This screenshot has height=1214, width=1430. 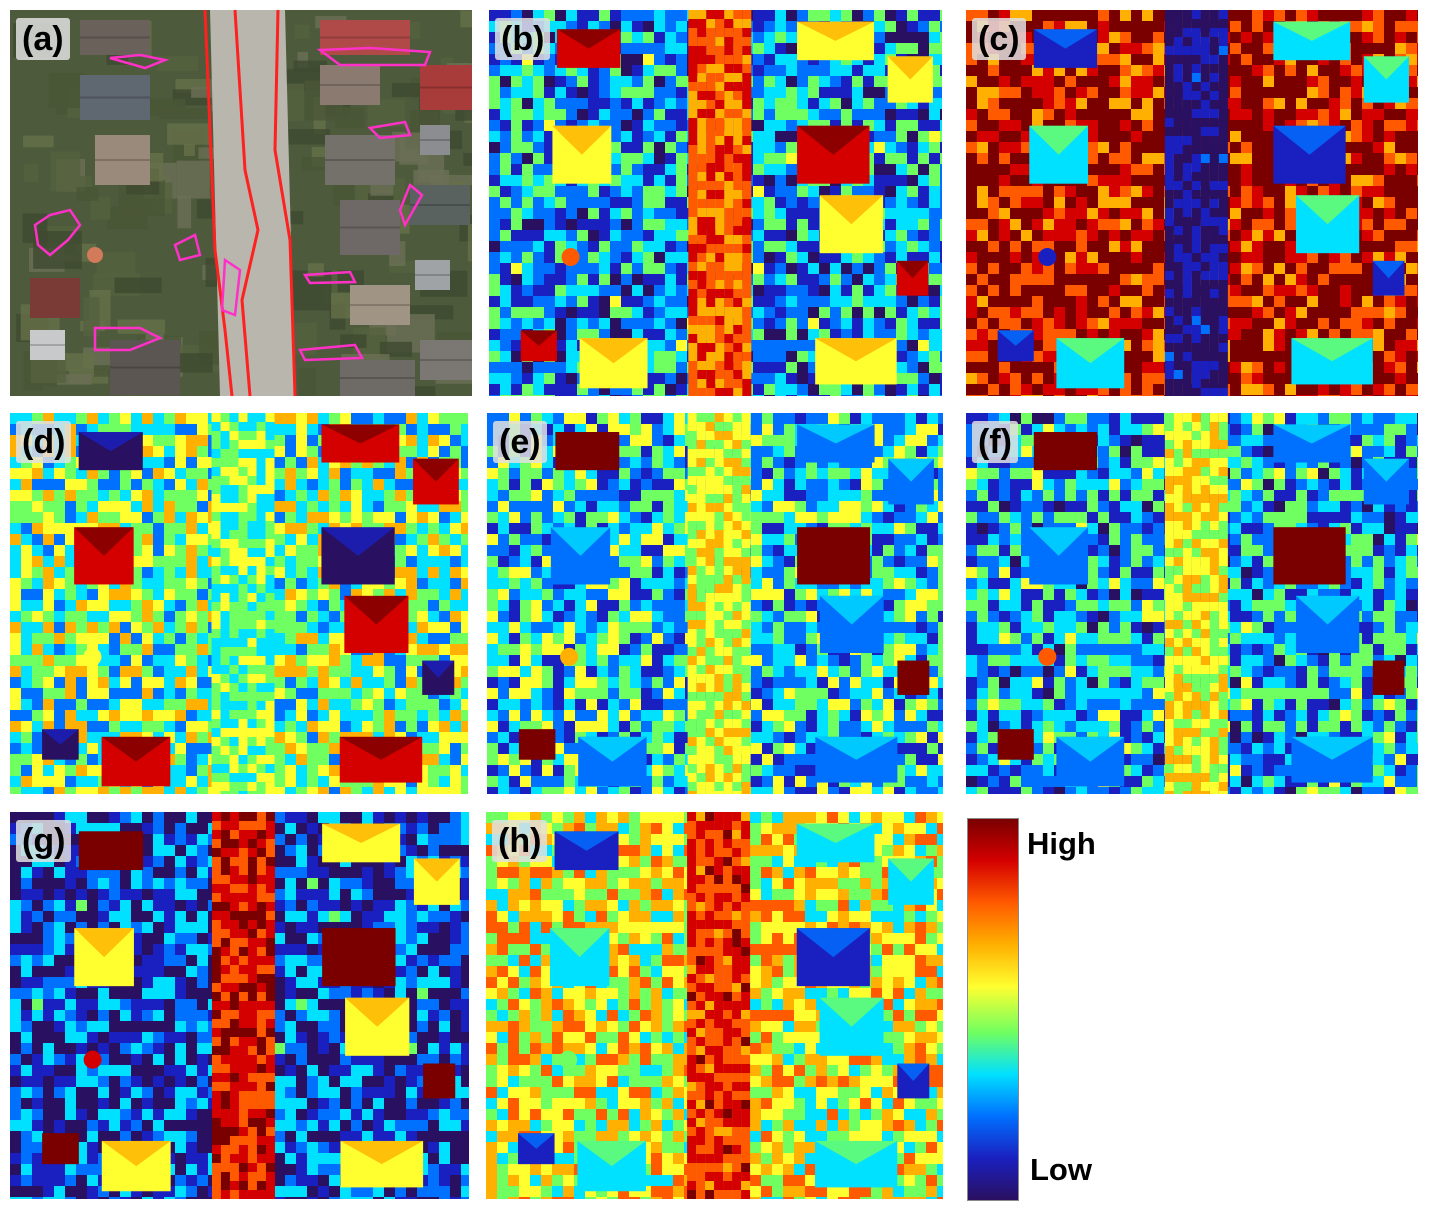 I want to click on panel-label: (f), so click(x=995, y=442).